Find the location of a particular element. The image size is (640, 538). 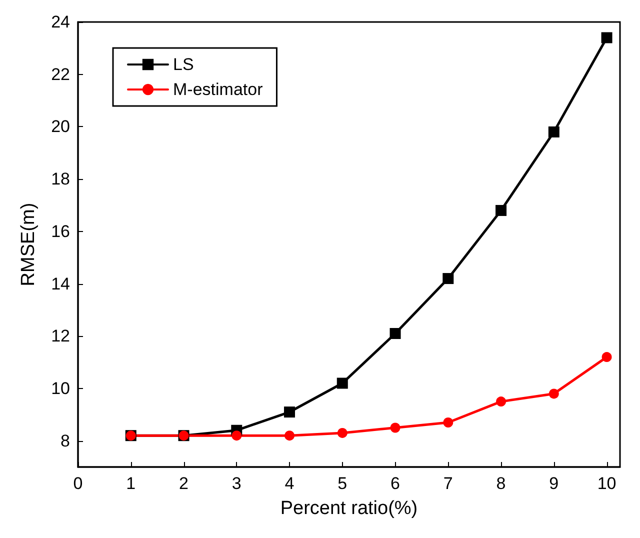

y-tick-label: 24 is located at coordinates (60, 22).